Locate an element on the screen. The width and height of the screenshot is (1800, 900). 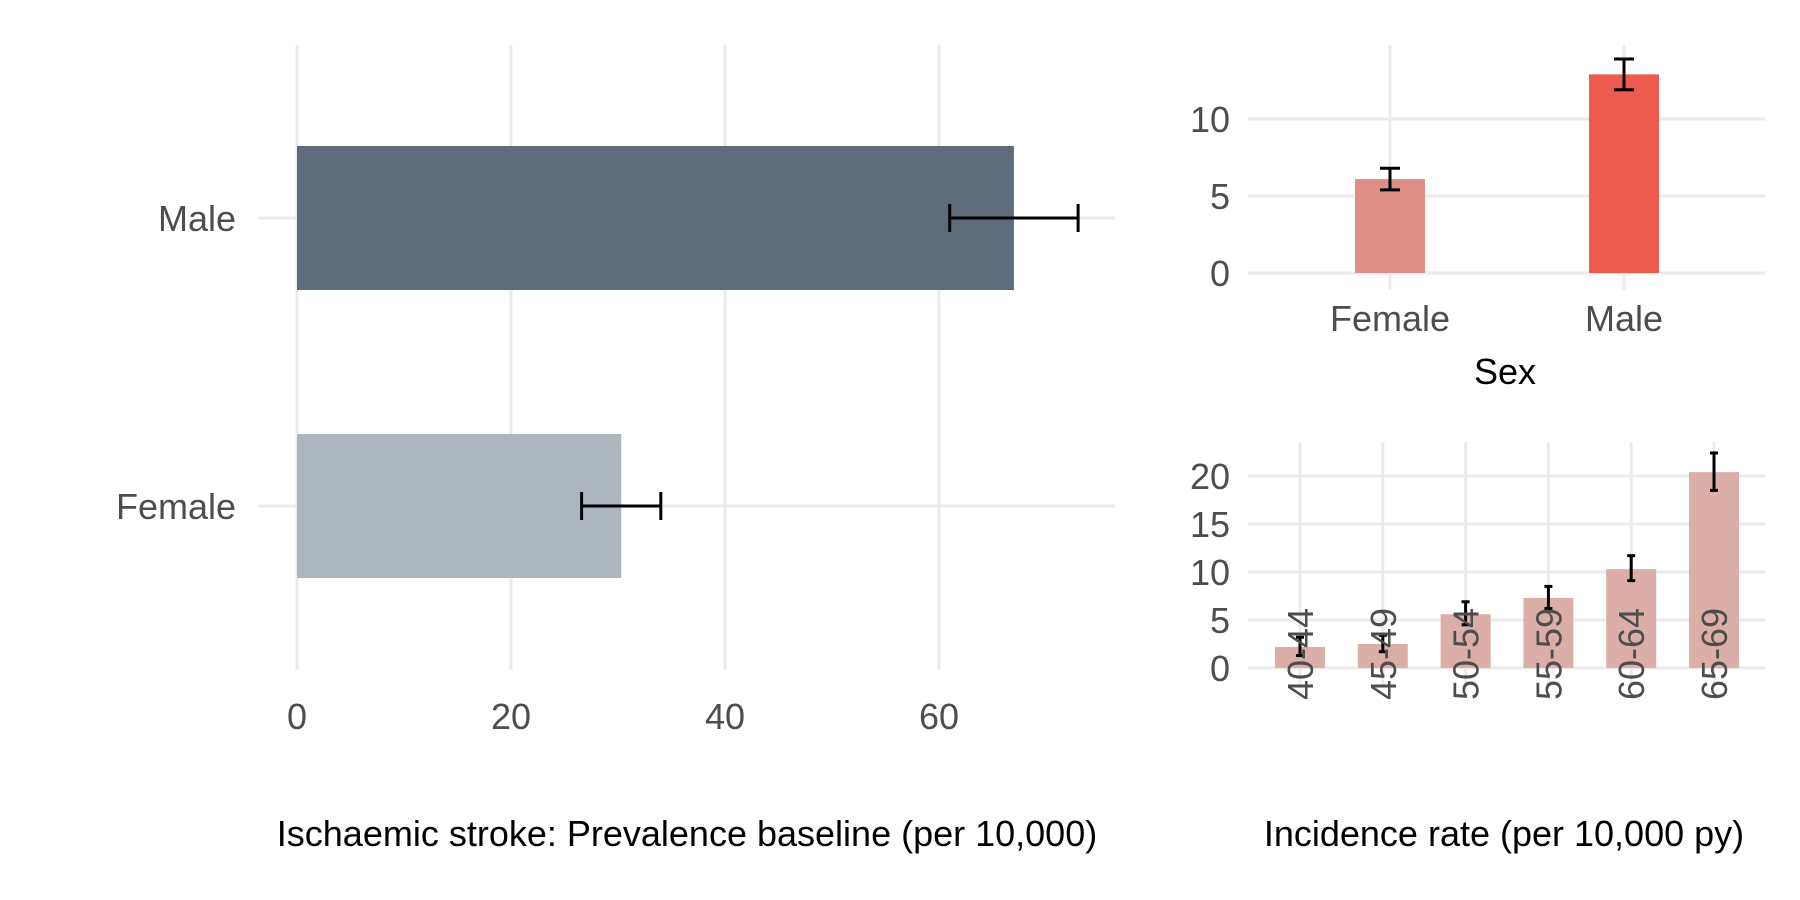
y-tick-label: Male is located at coordinates (197, 218).